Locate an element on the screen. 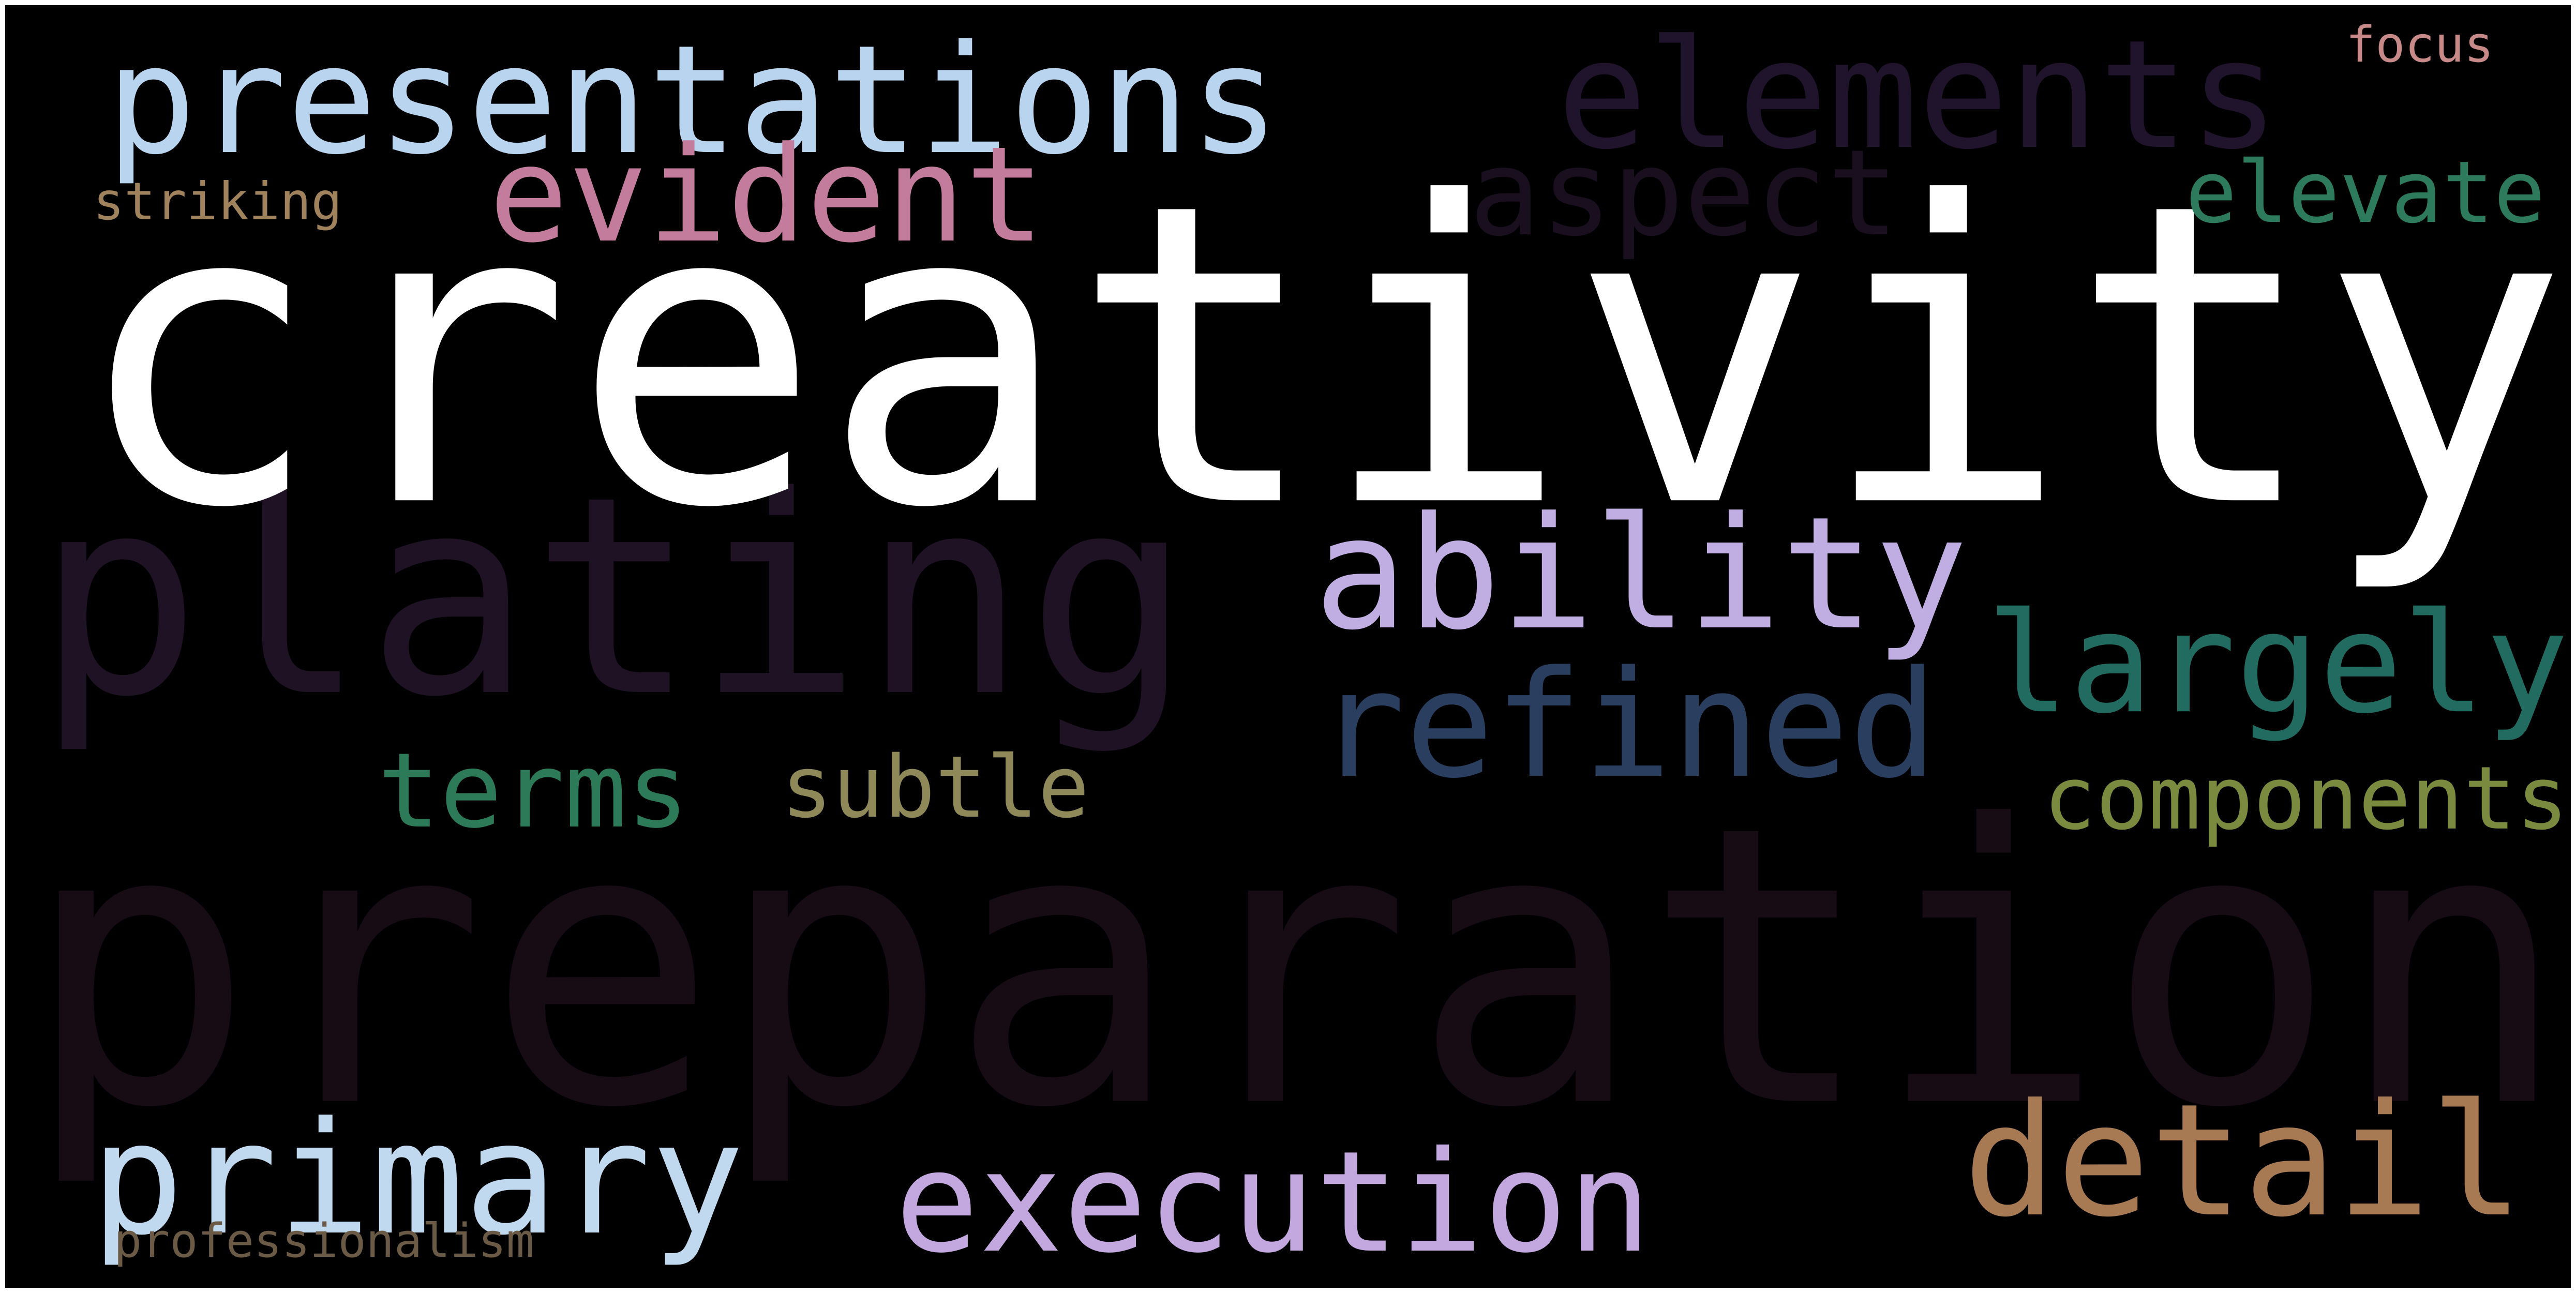 Image resolution: width=2576 pixels, height=1293 pixels. word-terms: terms is located at coordinates (534, 791).